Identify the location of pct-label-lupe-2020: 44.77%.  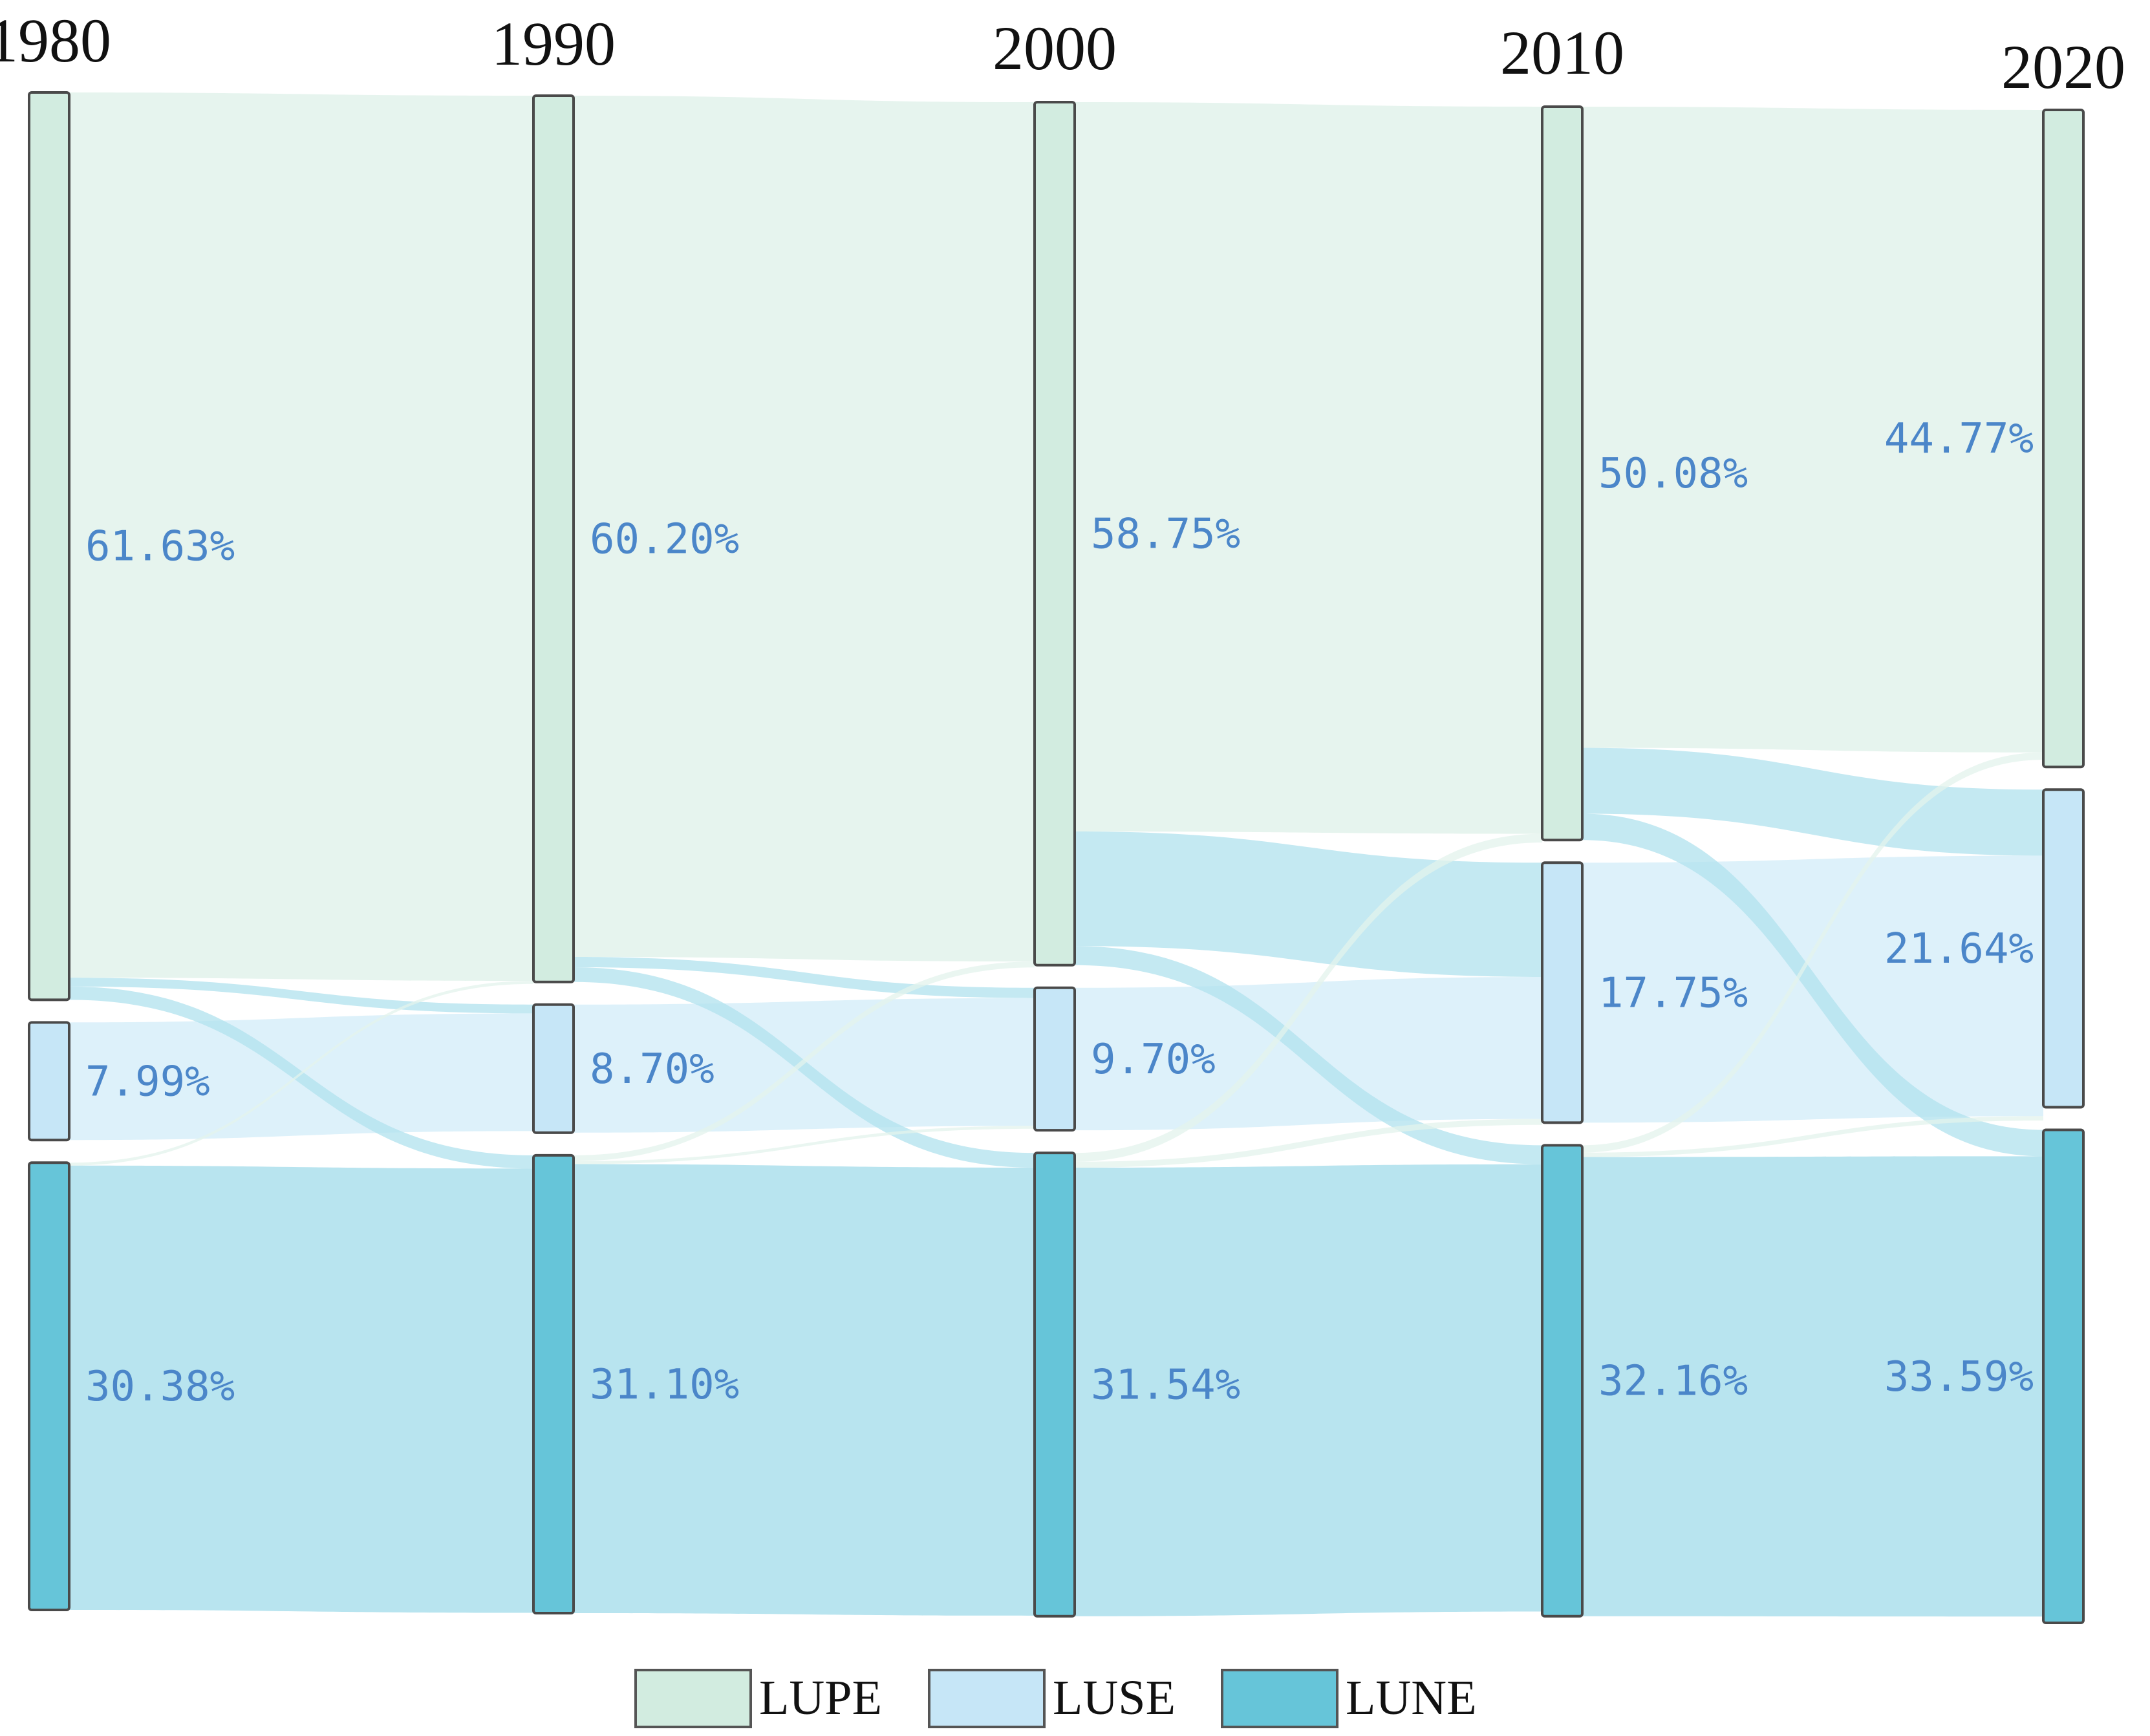
(1959, 439).